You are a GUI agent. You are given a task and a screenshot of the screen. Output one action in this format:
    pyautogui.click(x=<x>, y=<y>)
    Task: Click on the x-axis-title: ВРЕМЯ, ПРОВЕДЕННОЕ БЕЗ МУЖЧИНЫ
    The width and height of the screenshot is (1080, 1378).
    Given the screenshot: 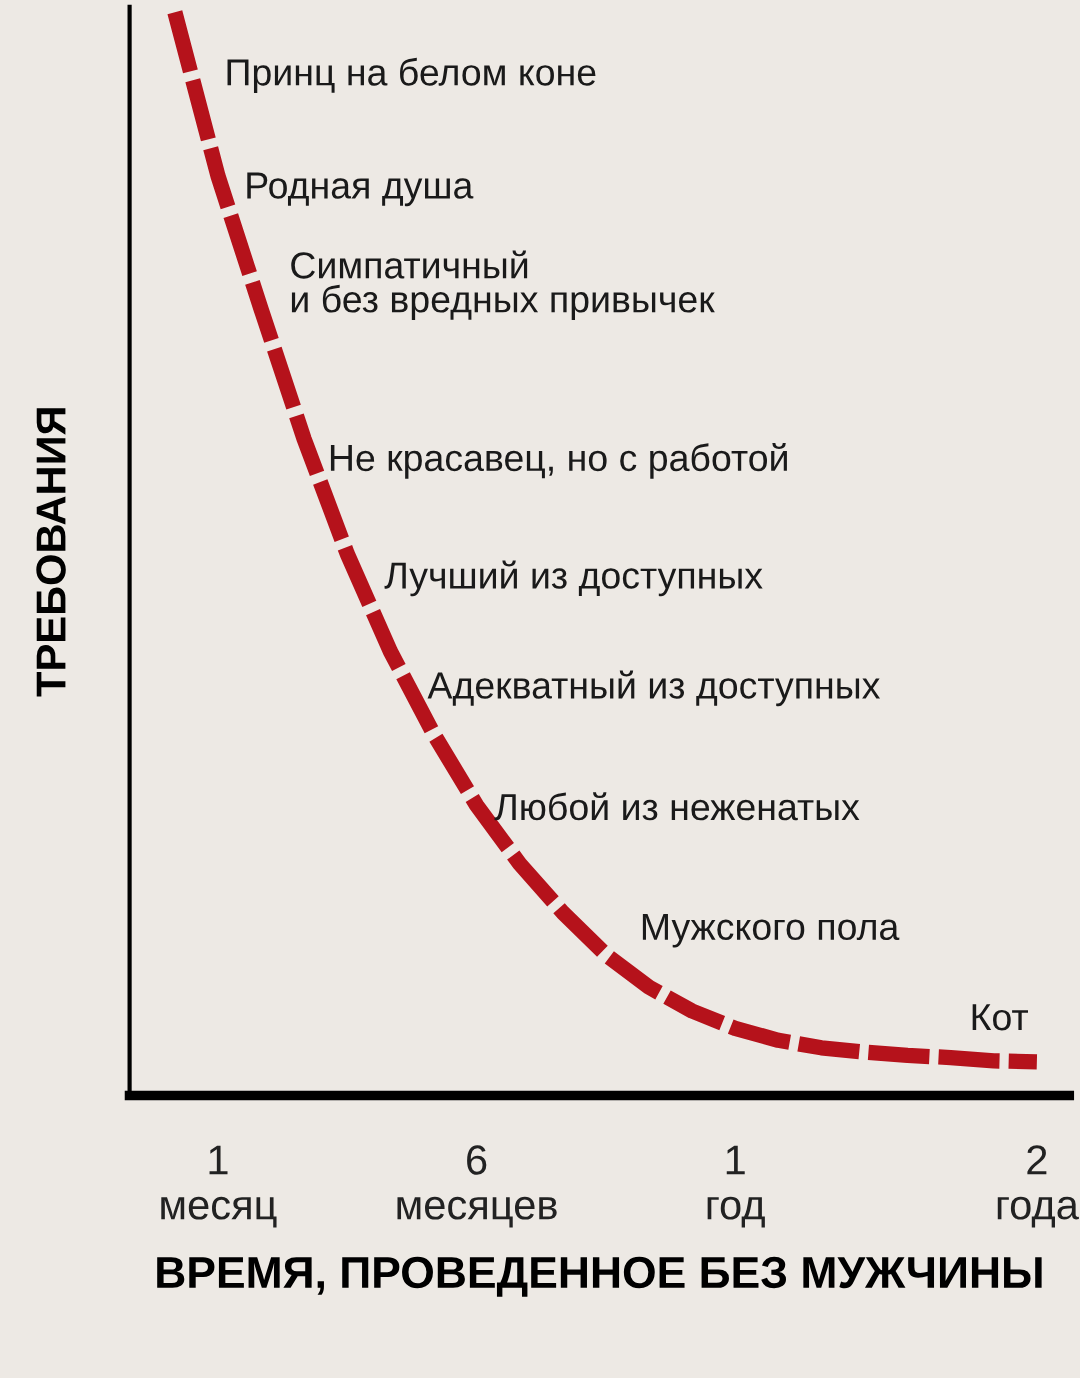 What is the action you would take?
    pyautogui.click(x=599, y=1276)
    